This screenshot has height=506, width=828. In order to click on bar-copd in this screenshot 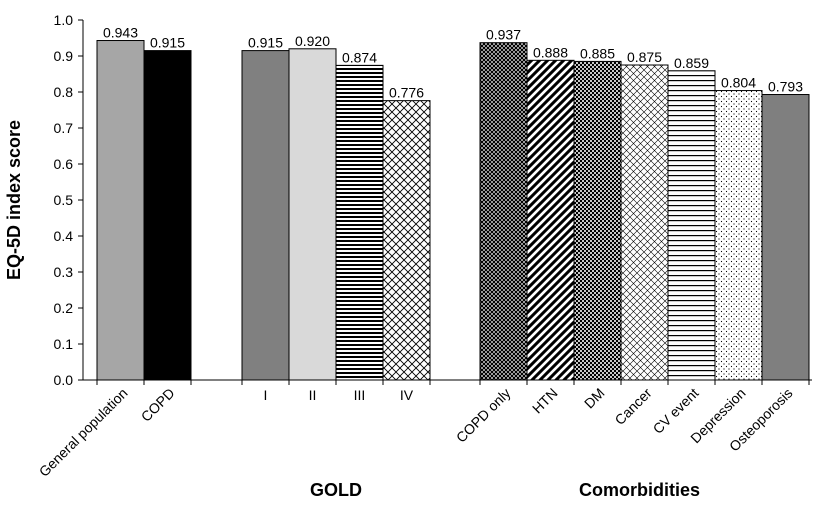, I will do `click(167, 215)`.